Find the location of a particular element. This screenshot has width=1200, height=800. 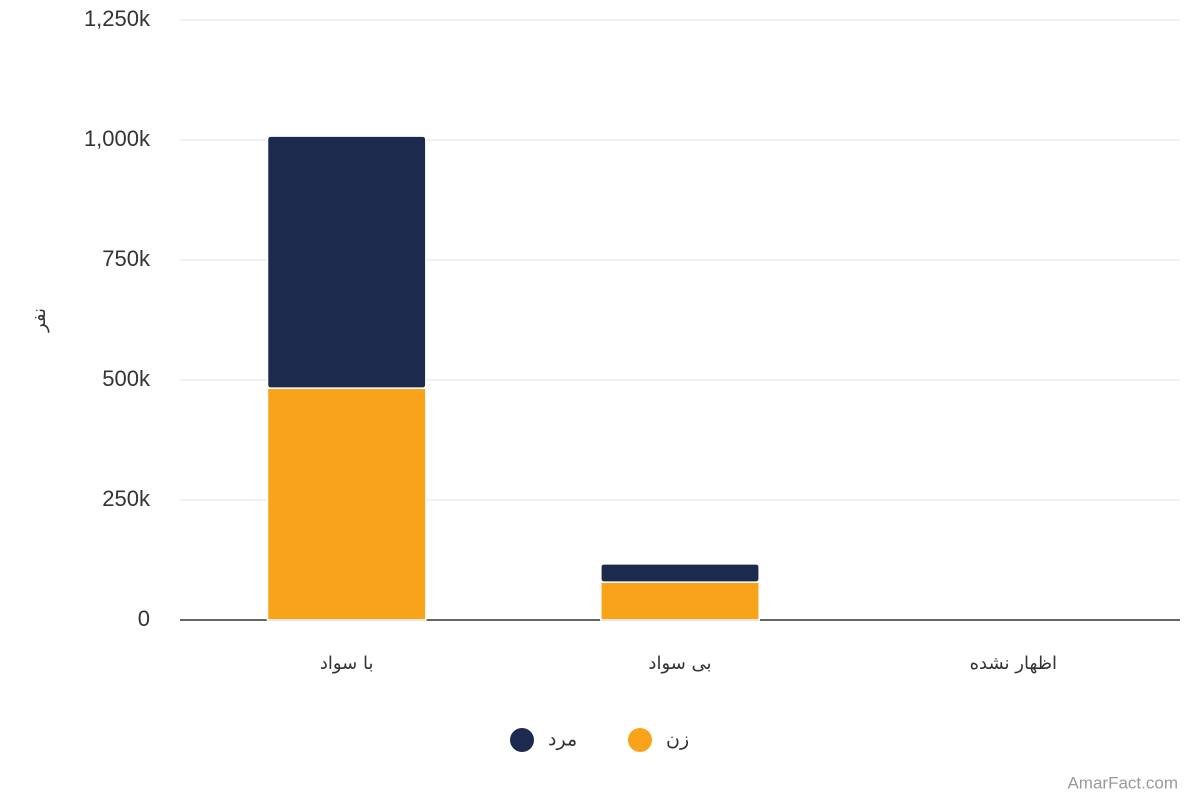

x-tick-label: بی سواد is located at coordinates (679, 663).